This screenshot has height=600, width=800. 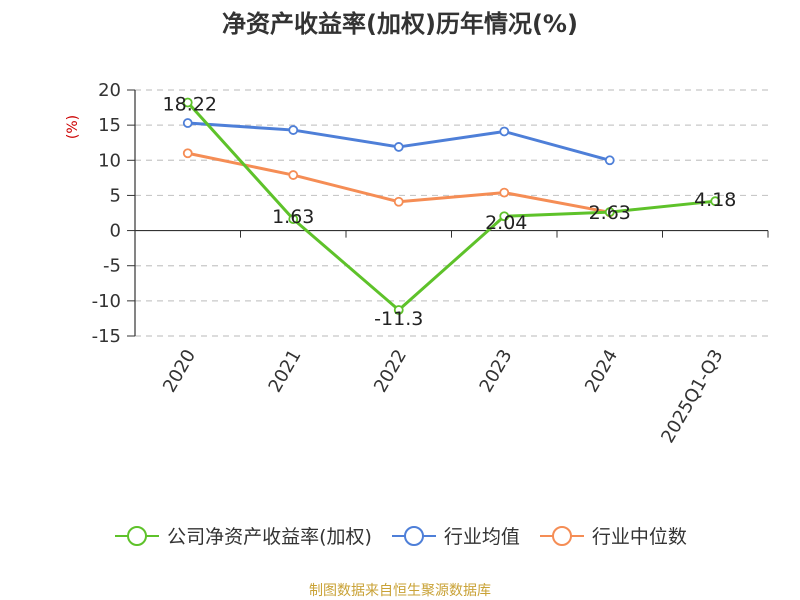 What do you see at coordinates (109, 125) in the screenshot?
I see `y-tick-label: 15` at bounding box center [109, 125].